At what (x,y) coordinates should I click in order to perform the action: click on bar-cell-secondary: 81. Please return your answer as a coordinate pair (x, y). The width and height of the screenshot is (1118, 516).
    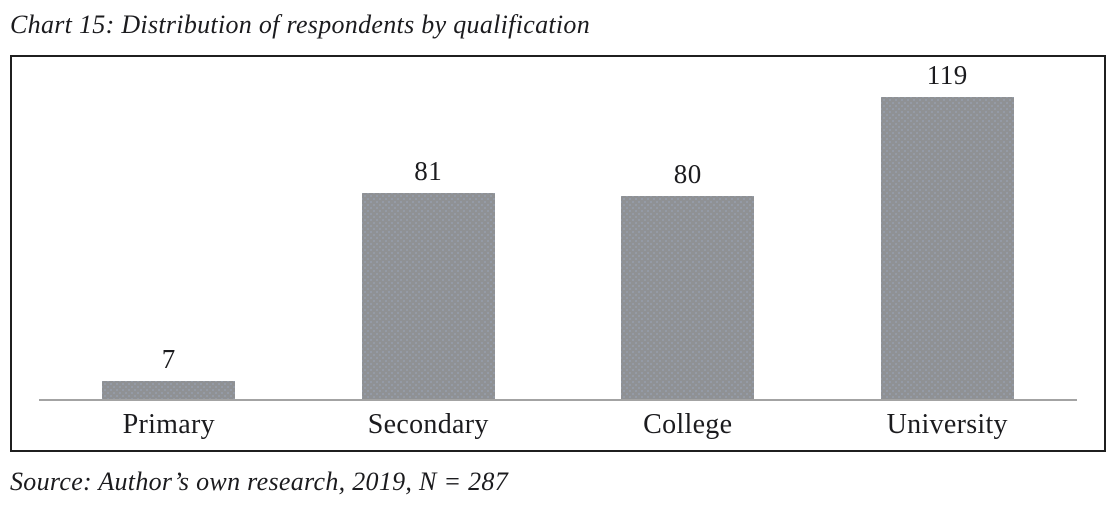
    Looking at the image, I should click on (429, 278).